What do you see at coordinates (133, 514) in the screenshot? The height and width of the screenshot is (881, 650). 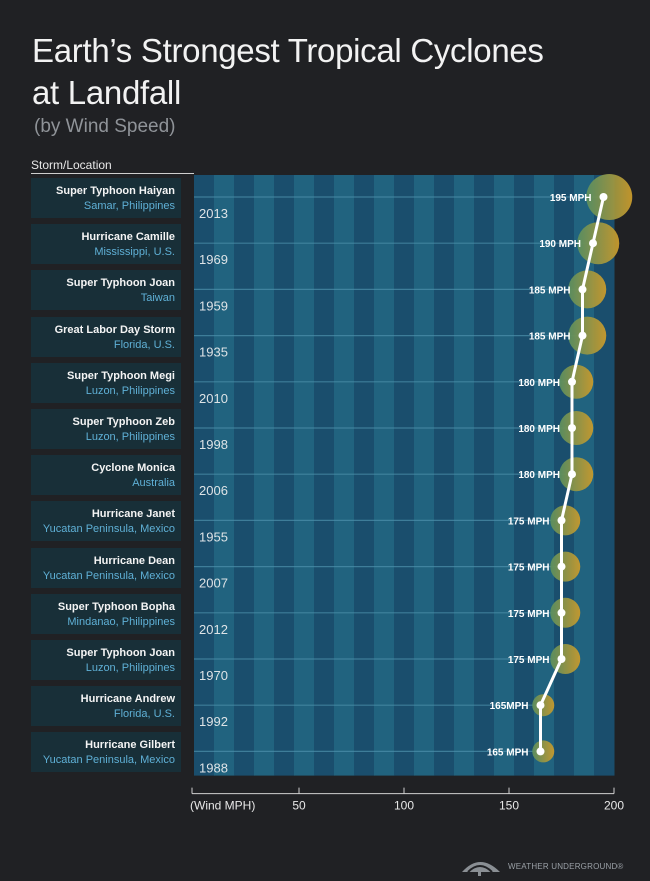 I see `storm-name: Hurricane Janet` at bounding box center [133, 514].